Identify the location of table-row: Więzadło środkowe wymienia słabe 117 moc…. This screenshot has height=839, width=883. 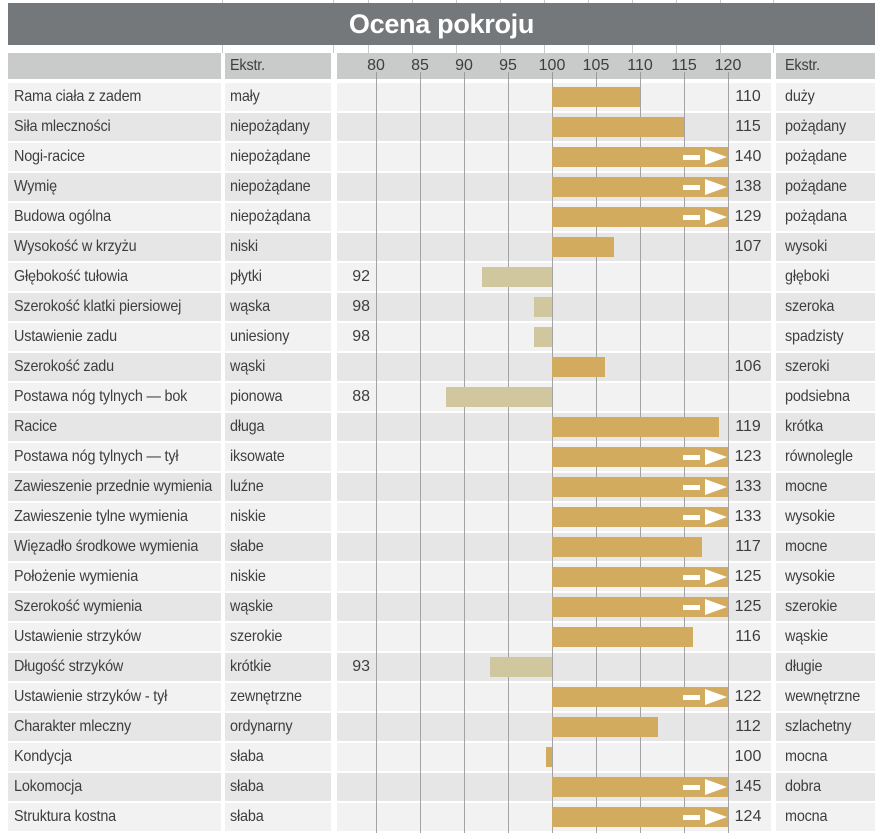
(441, 547).